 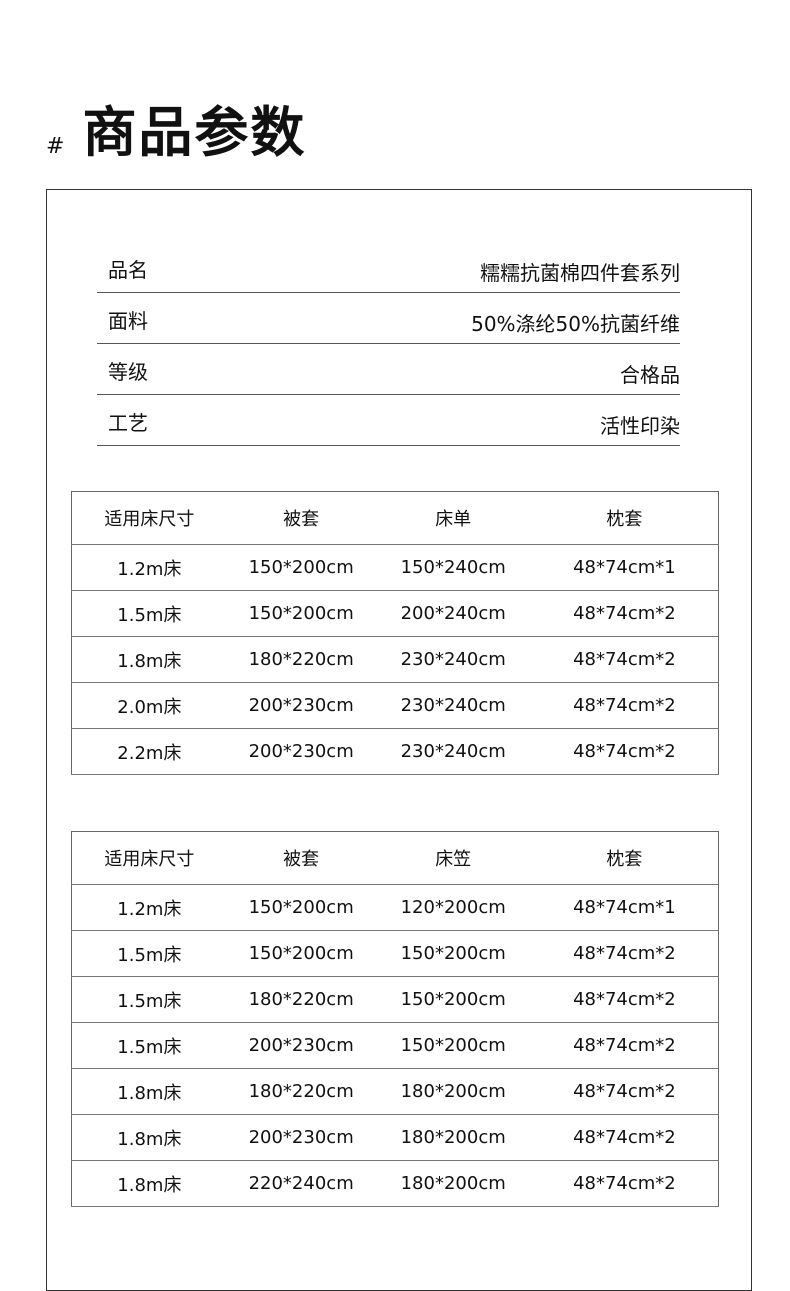 What do you see at coordinates (388, 369) in the screenshot?
I see `param-row: 等级 合格品` at bounding box center [388, 369].